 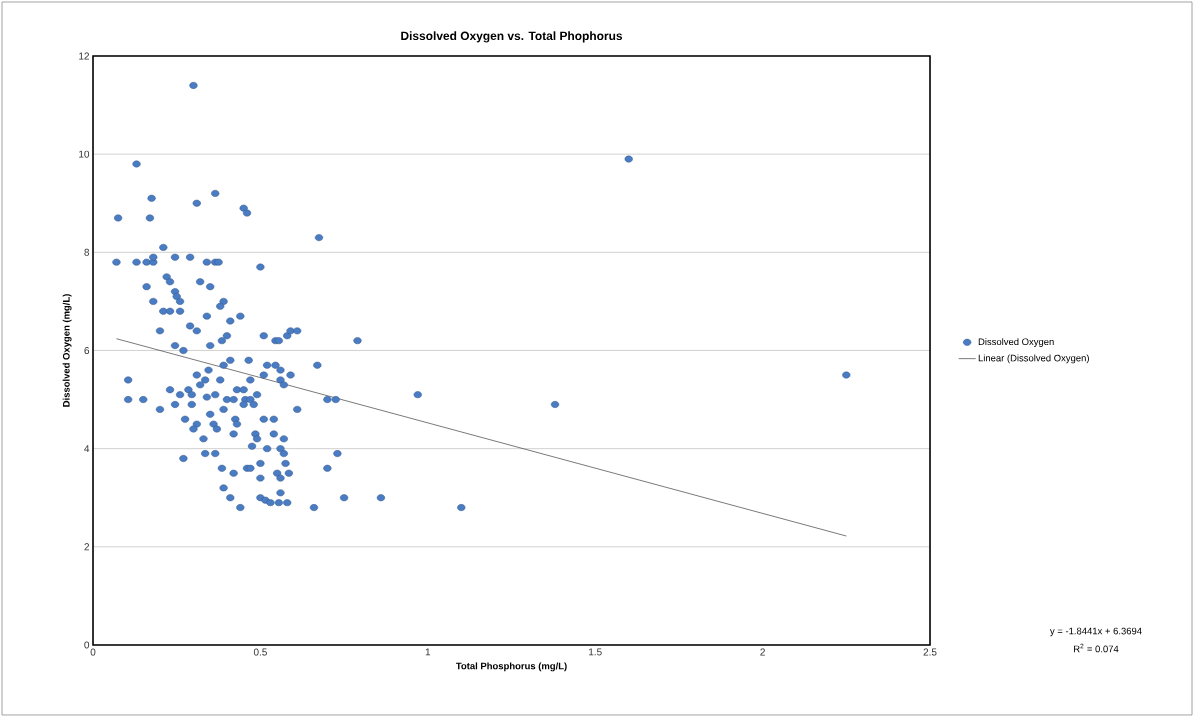 What do you see at coordinates (87, 350) in the screenshot?
I see `y-tick-label: 6` at bounding box center [87, 350].